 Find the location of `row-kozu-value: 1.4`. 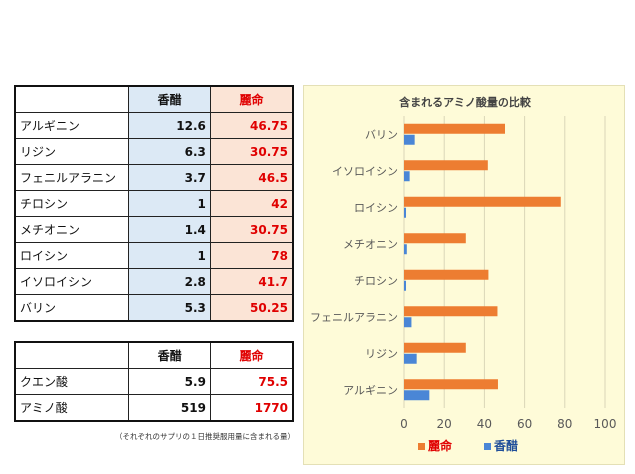

row-kozu-value: 1.4 is located at coordinates (169, 229).